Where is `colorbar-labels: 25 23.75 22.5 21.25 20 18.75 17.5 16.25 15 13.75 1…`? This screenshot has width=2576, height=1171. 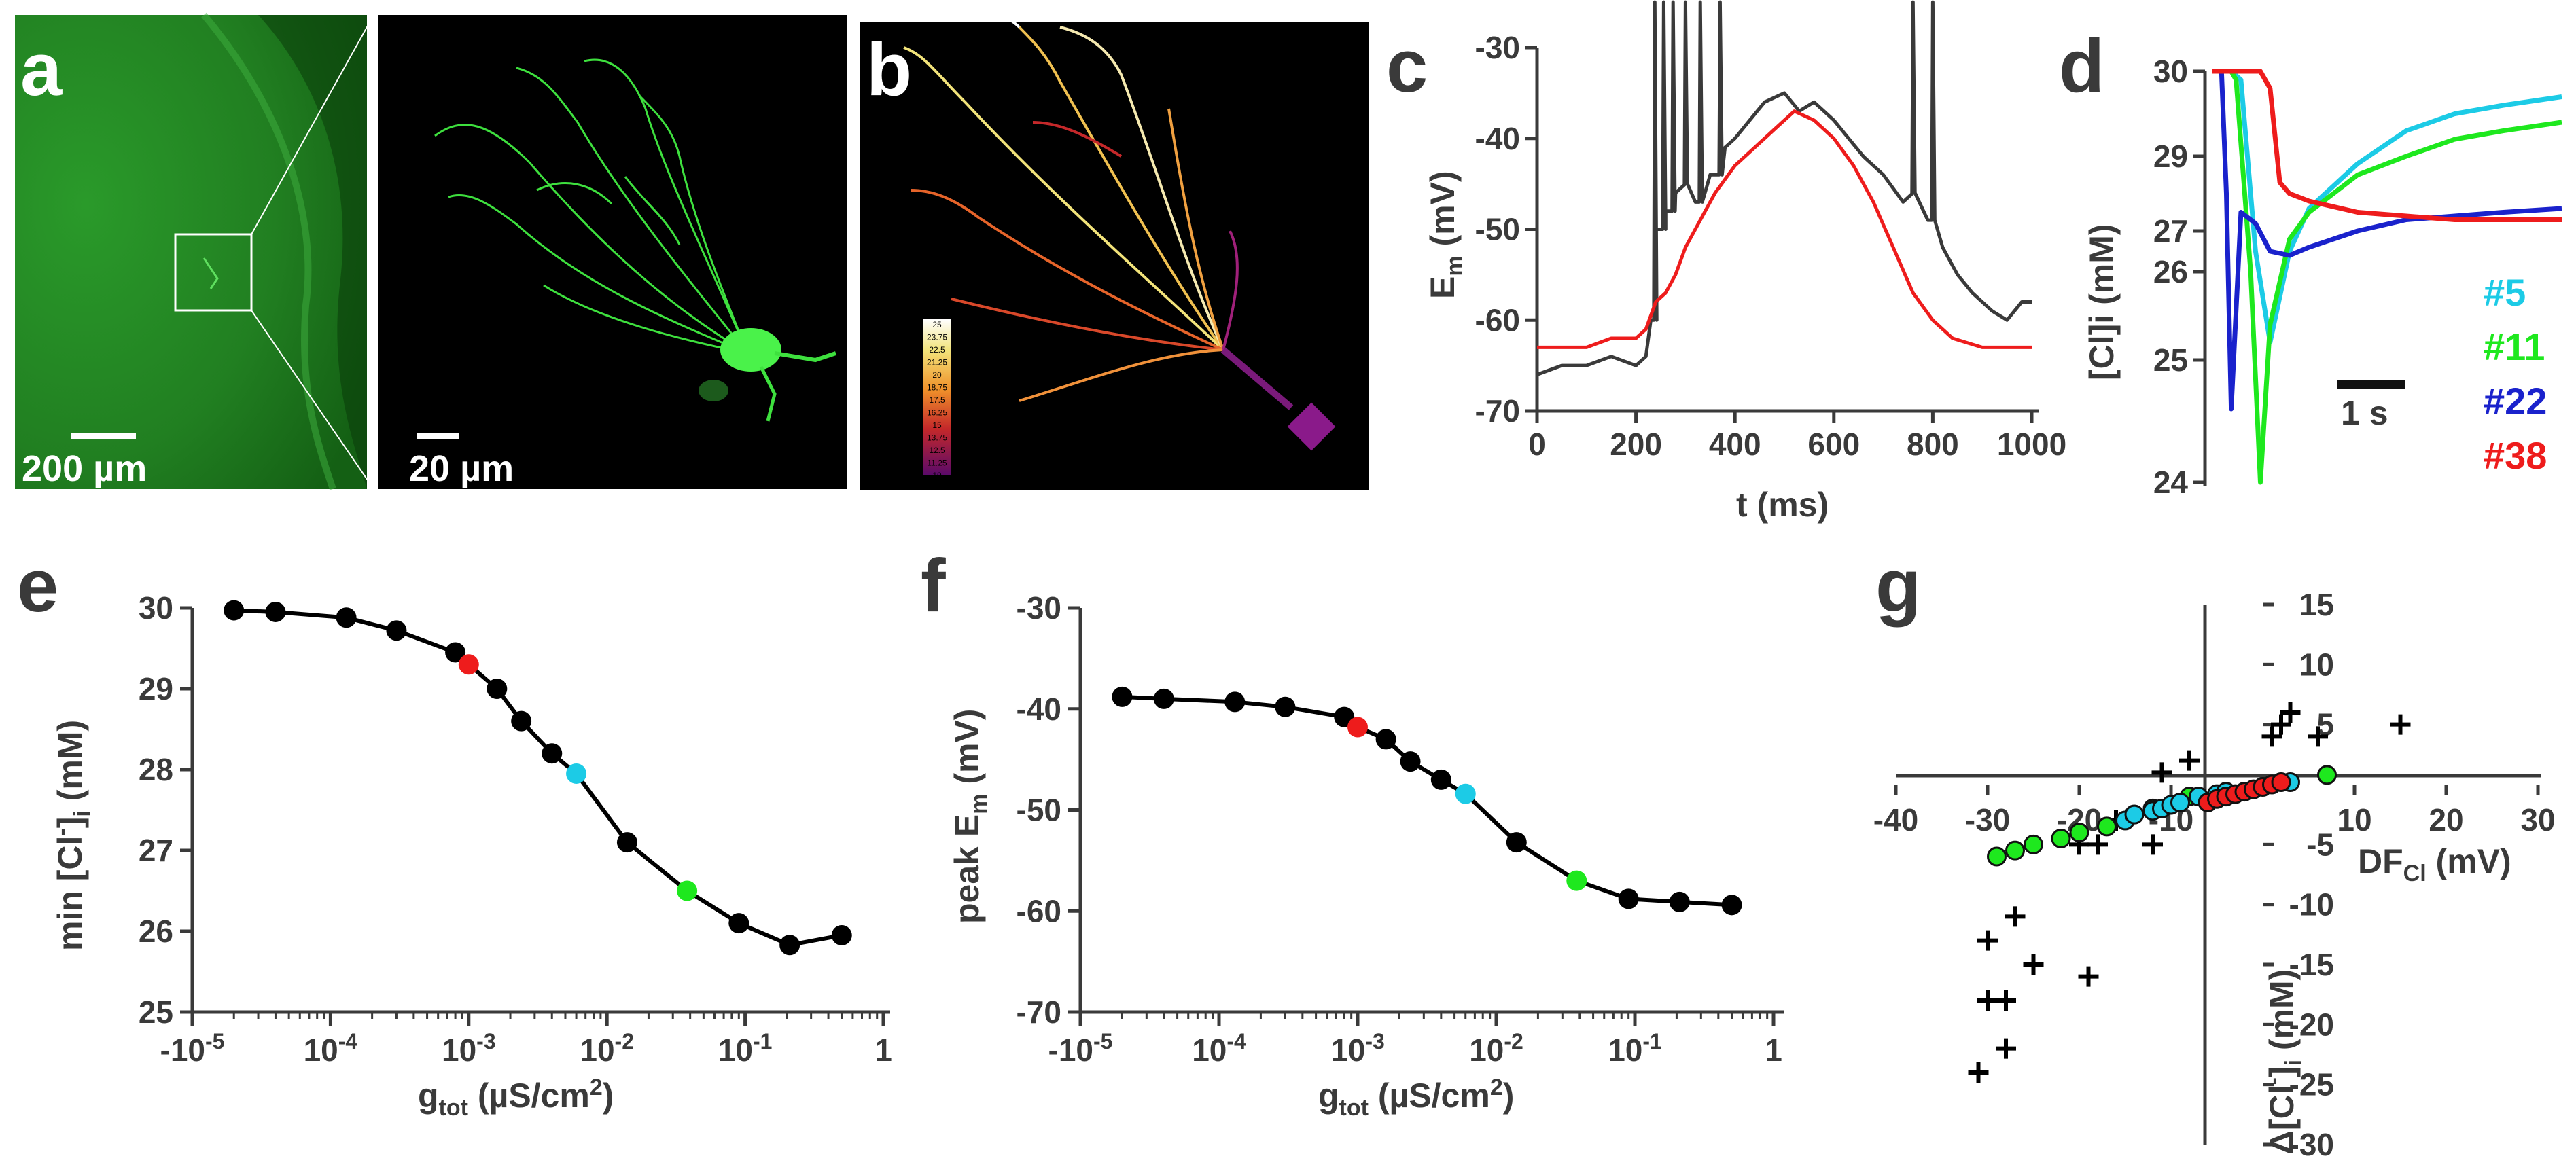
colorbar-labels: 25 23.75 22.5 21.25 20 18.75 17.5 16.25 15 13.75 1… is located at coordinates (937, 400).